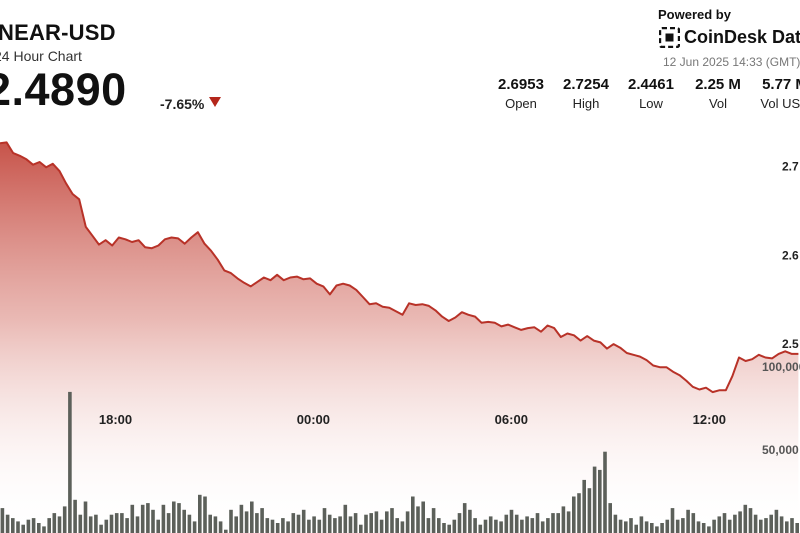  Describe the element at coordinates (63, 89) in the screenshot. I see `current-price: 2.4890` at that location.